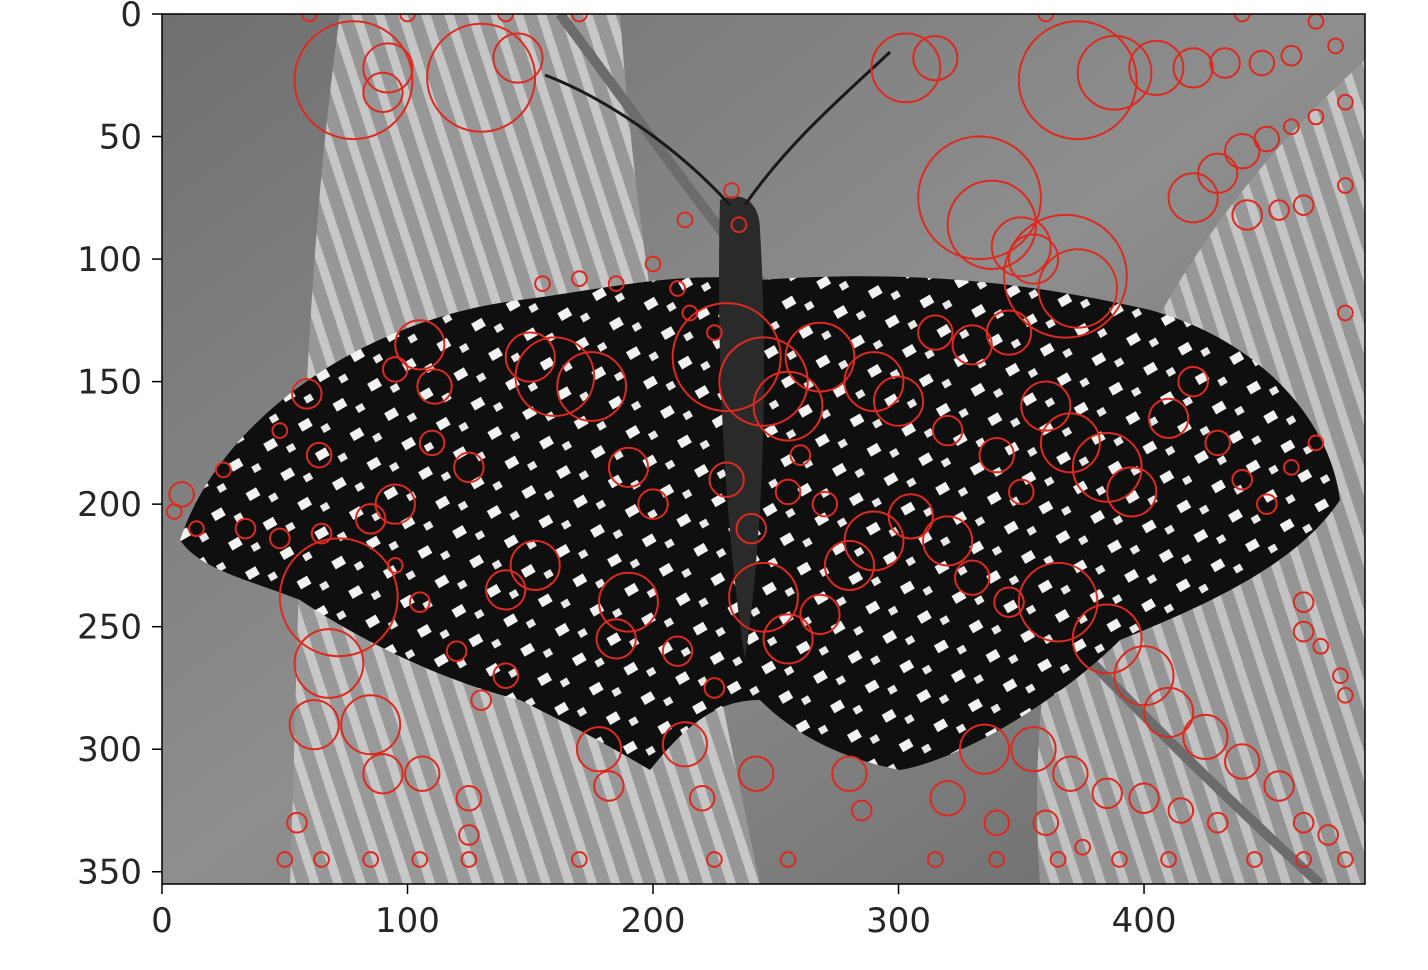 The height and width of the screenshot is (970, 1428). Describe the element at coordinates (653, 921) in the screenshot. I see `x-tick-label: 200` at that location.